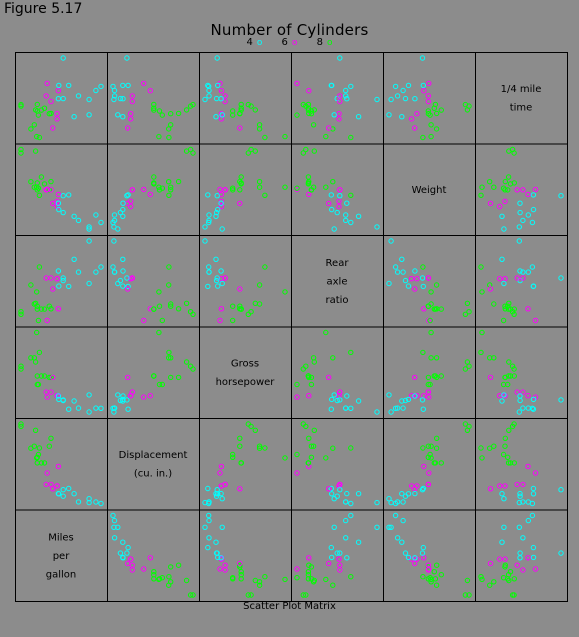 The height and width of the screenshot is (637, 579). Describe the element at coordinates (330, 43) in the screenshot. I see `legend-marker-green: o` at that location.